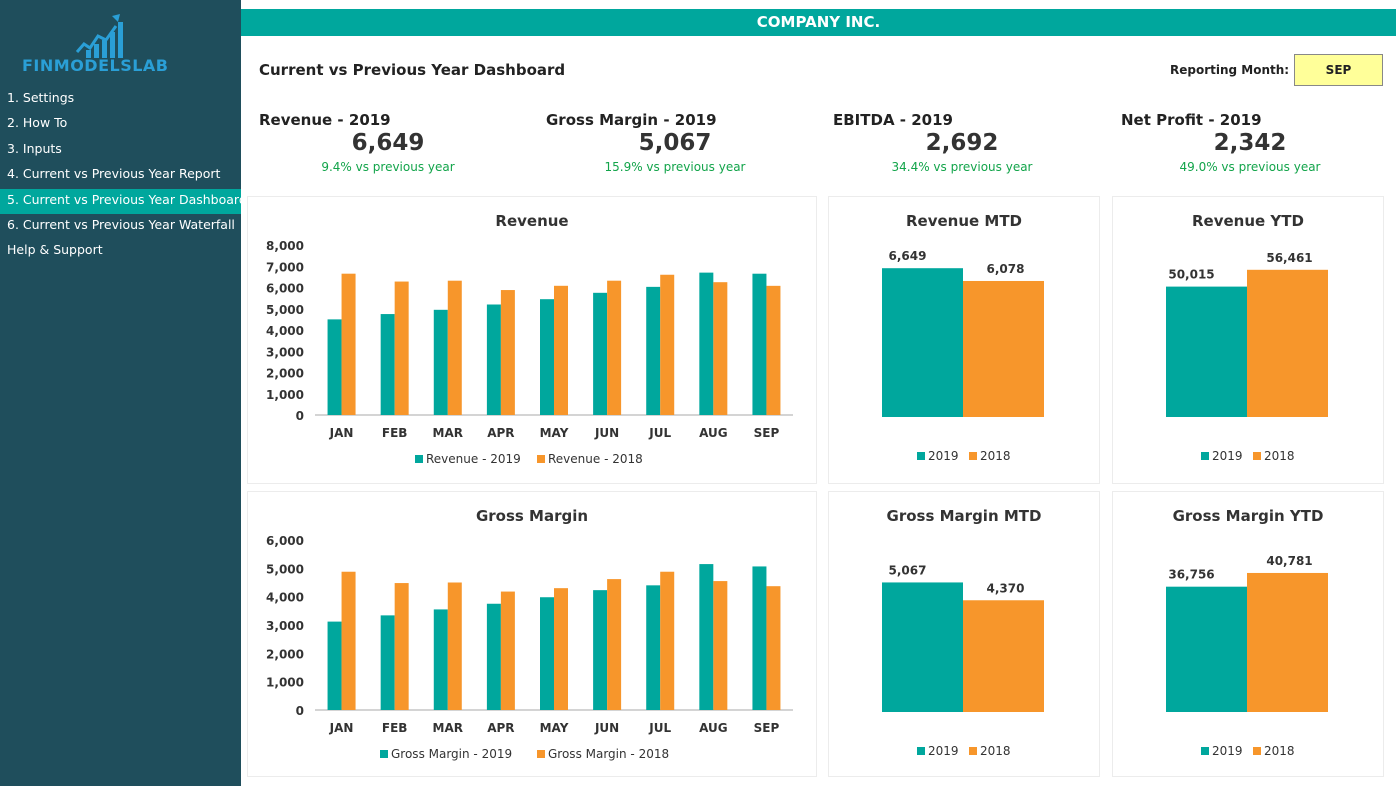  What do you see at coordinates (1248, 340) in the screenshot?
I see `panel-revenue-ytd` at bounding box center [1248, 340].